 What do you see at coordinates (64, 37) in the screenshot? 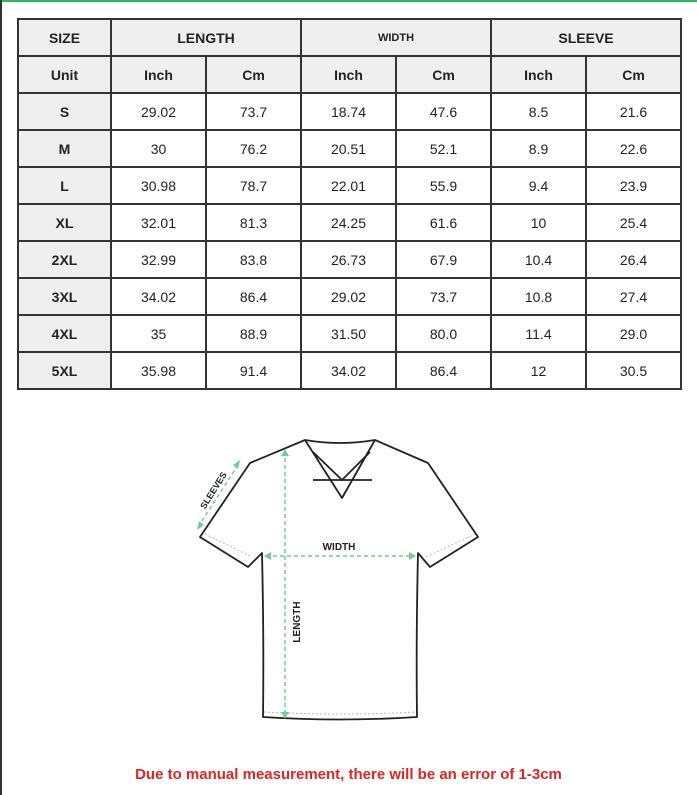
I see `size-header: SIZE` at bounding box center [64, 37].